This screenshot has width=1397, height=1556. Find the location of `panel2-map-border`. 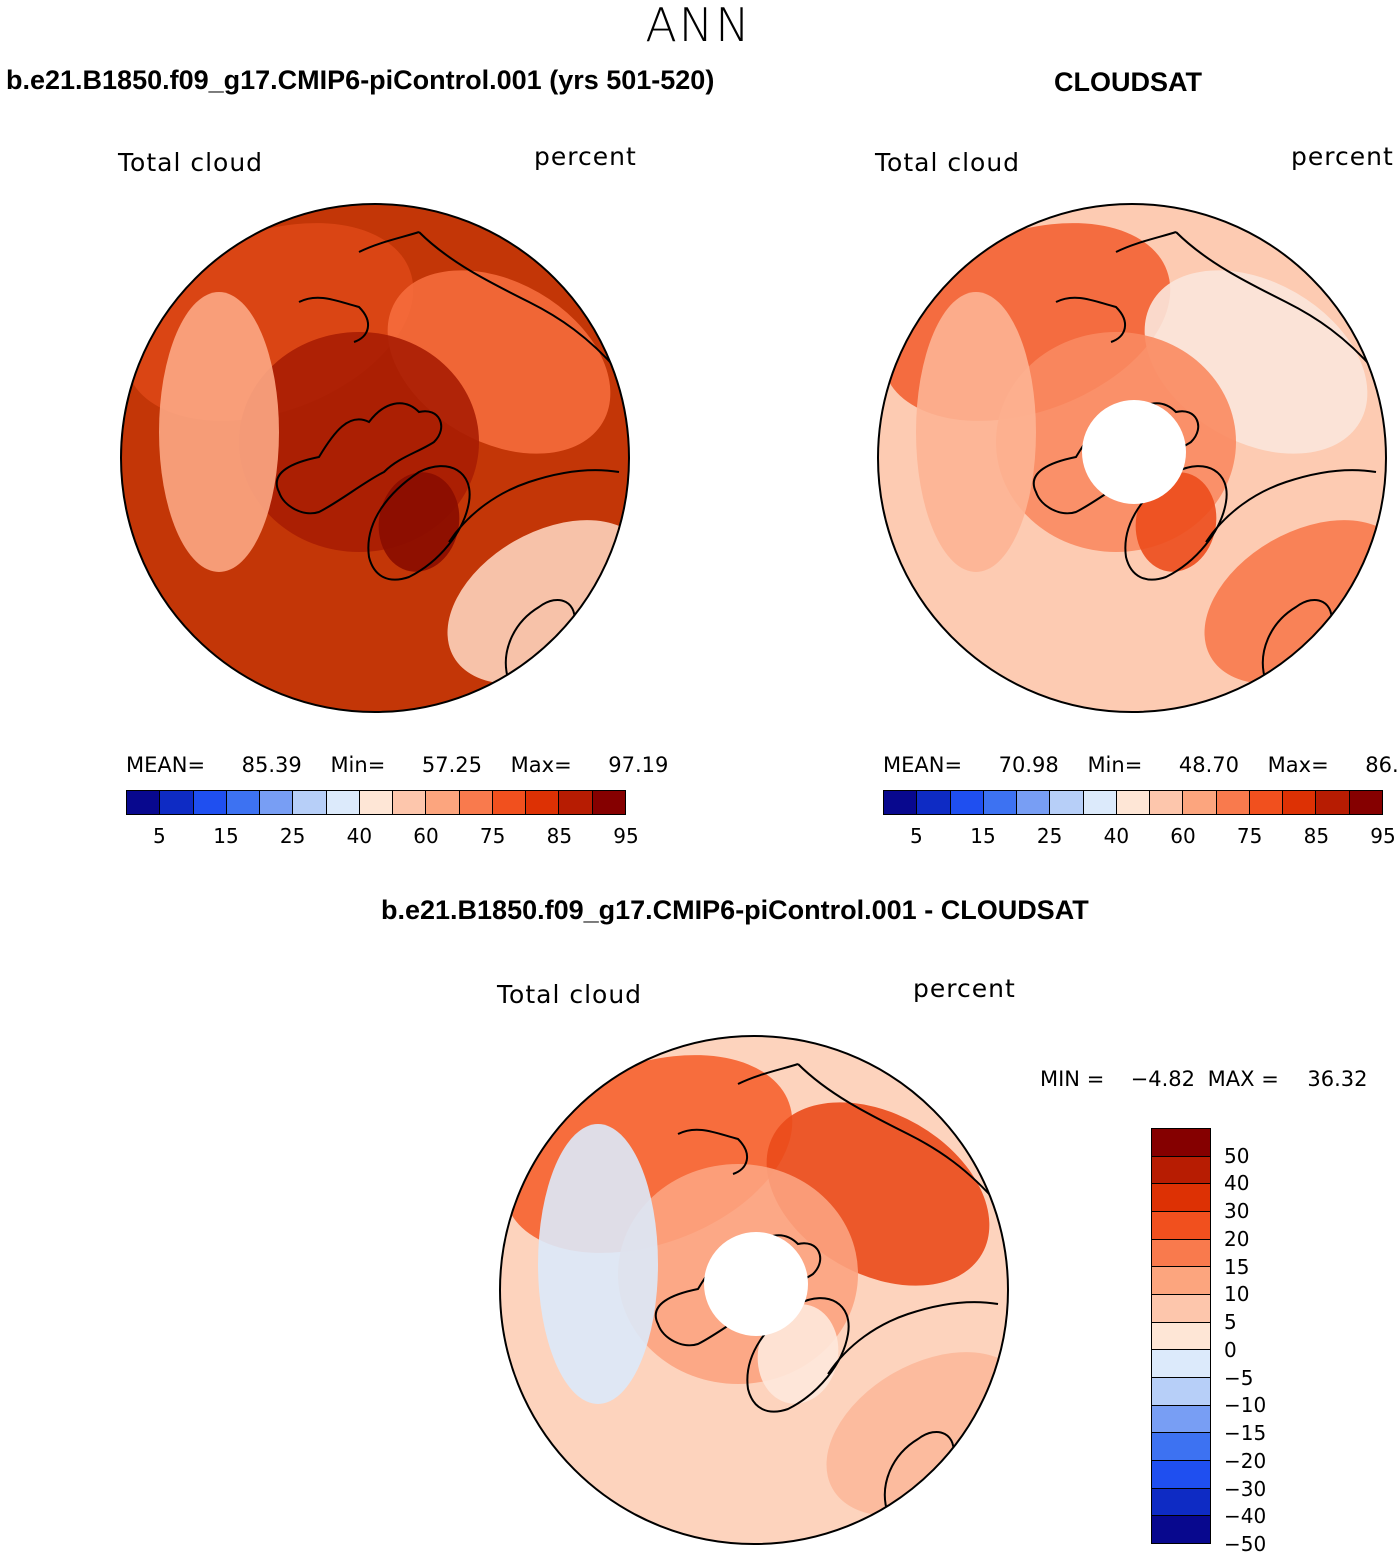

panel2-map-border is located at coordinates (1132, 458).